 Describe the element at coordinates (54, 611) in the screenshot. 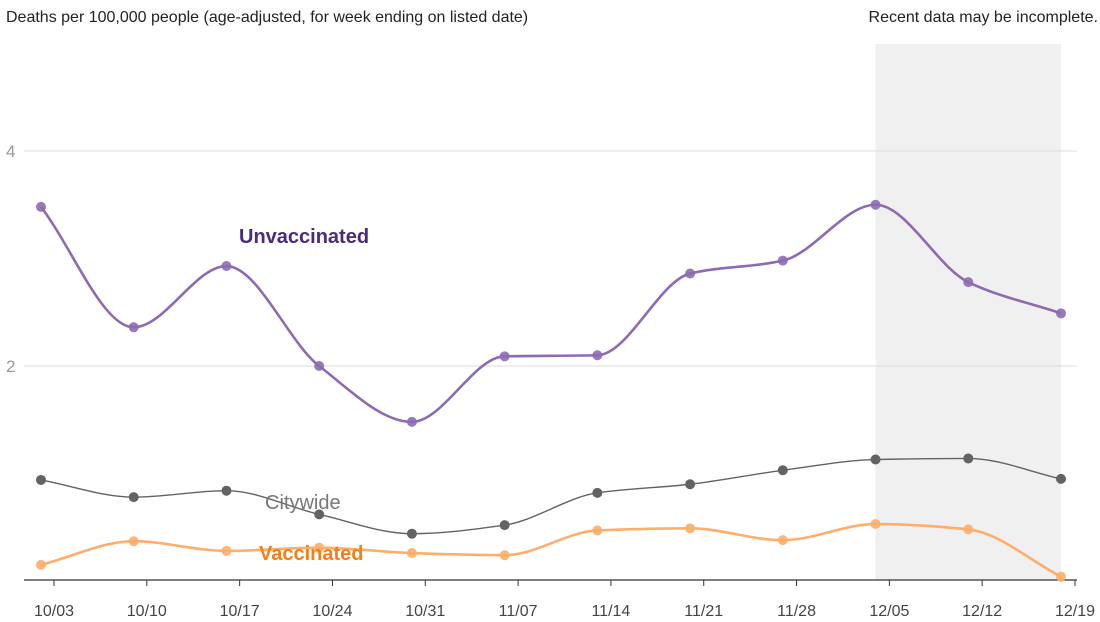

I see `x-tick-label: 10/03` at that location.